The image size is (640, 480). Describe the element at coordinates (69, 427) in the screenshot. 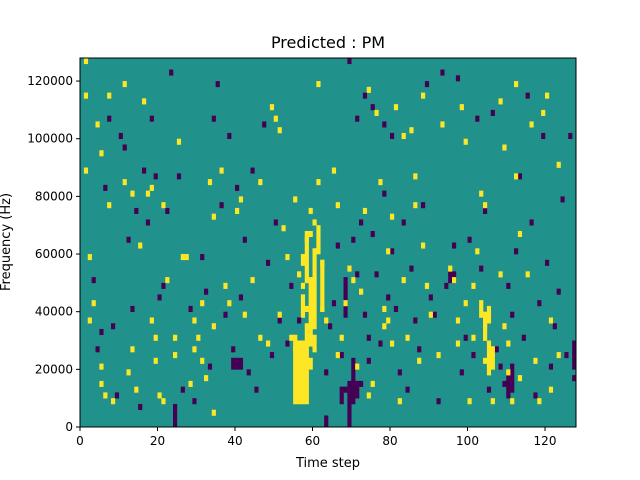

I see `y-tick-label: 0` at that location.